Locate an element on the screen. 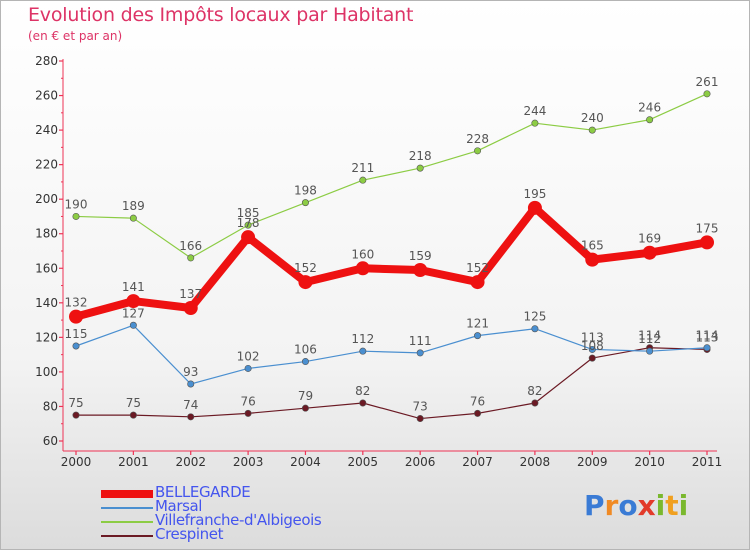 The image size is (750, 550). y-tick-label: 120 is located at coordinates (46, 337).